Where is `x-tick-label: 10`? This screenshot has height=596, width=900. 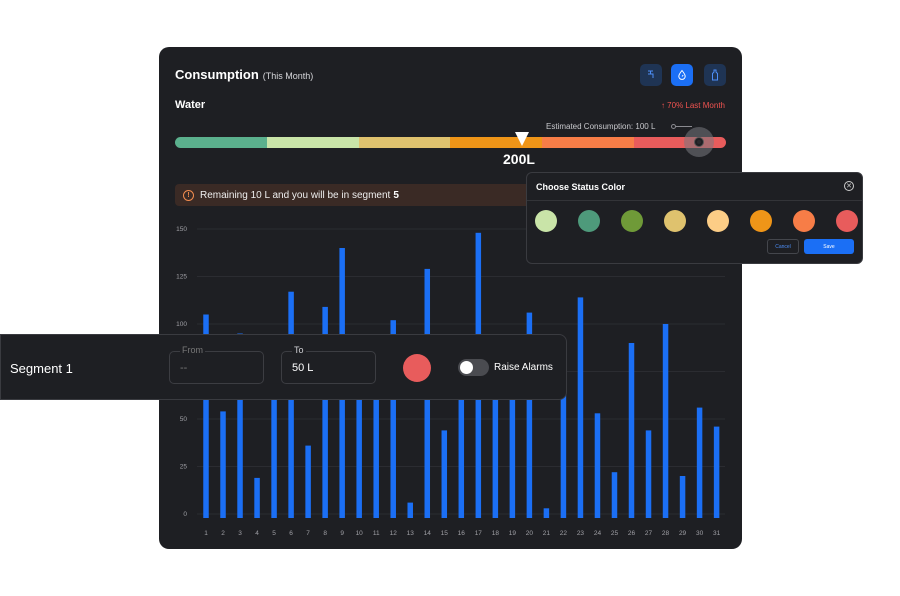 x-tick-label: 10 is located at coordinates (360, 533).